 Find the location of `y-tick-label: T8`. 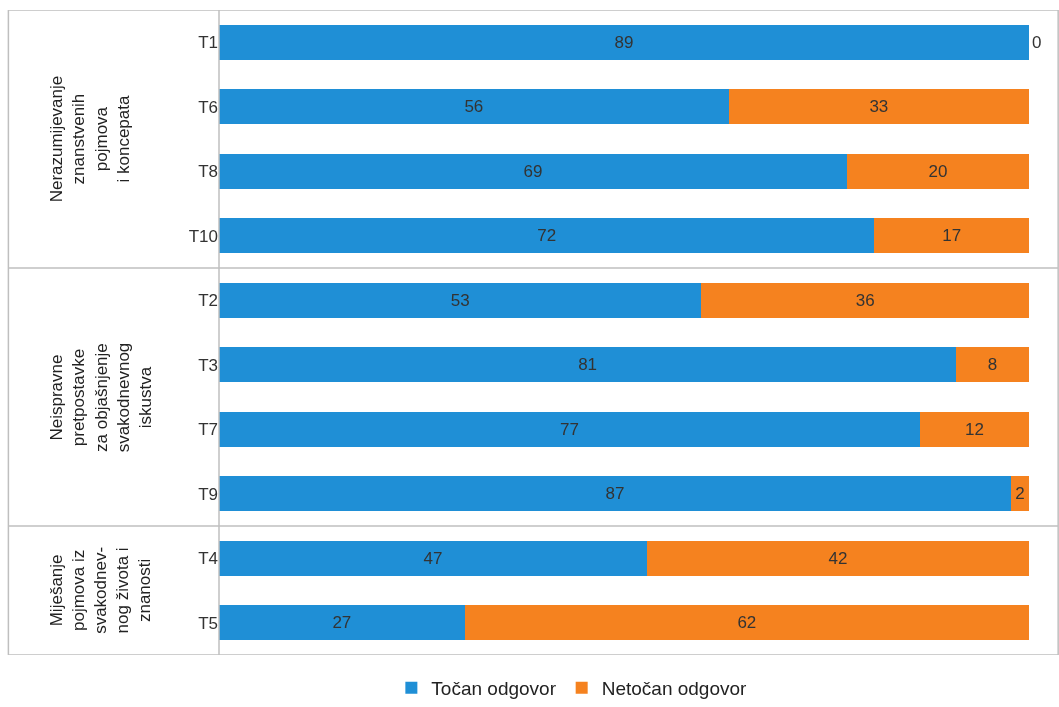

y-tick-label: T8 is located at coordinates (208, 172).